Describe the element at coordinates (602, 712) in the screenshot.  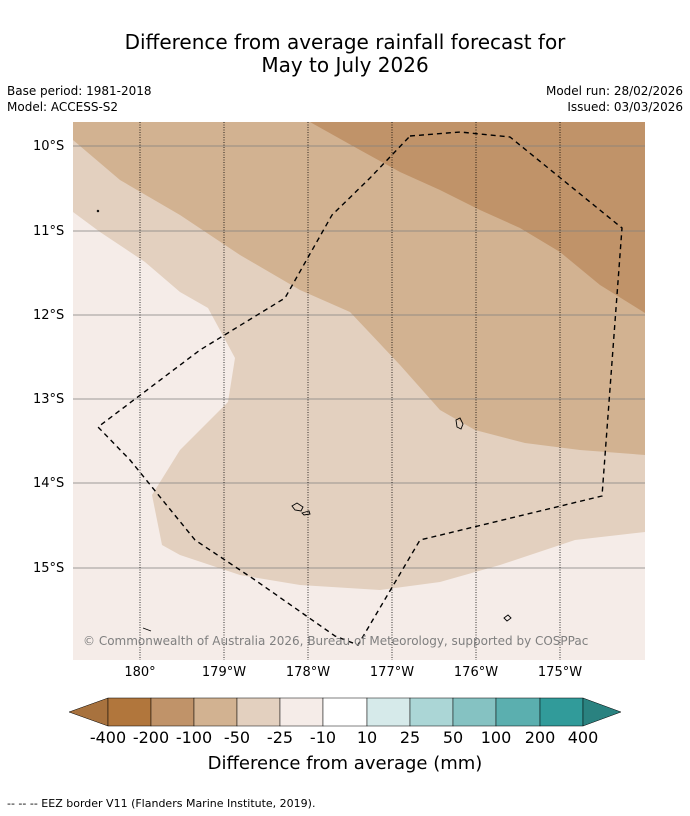
I see `colorbar-extend-high` at that location.